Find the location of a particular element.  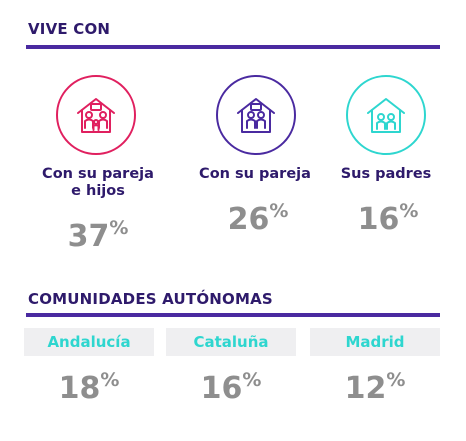

parents-house-icon is located at coordinates (386, 115).